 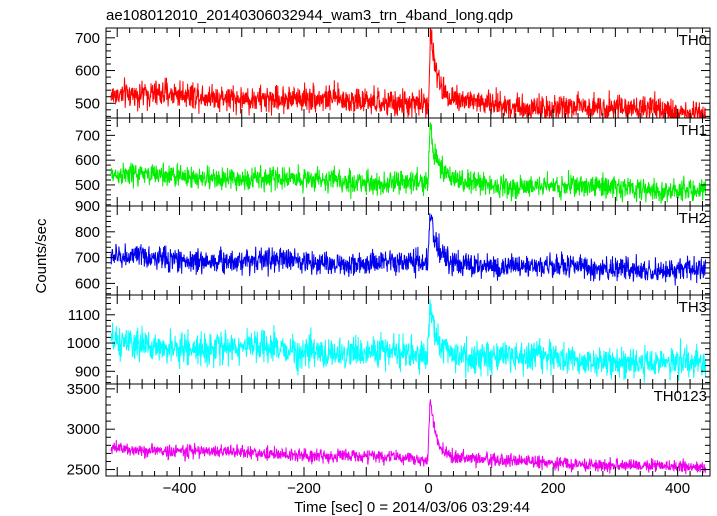 What do you see at coordinates (83, 470) in the screenshot?
I see `y-tick-label: 2500` at bounding box center [83, 470].